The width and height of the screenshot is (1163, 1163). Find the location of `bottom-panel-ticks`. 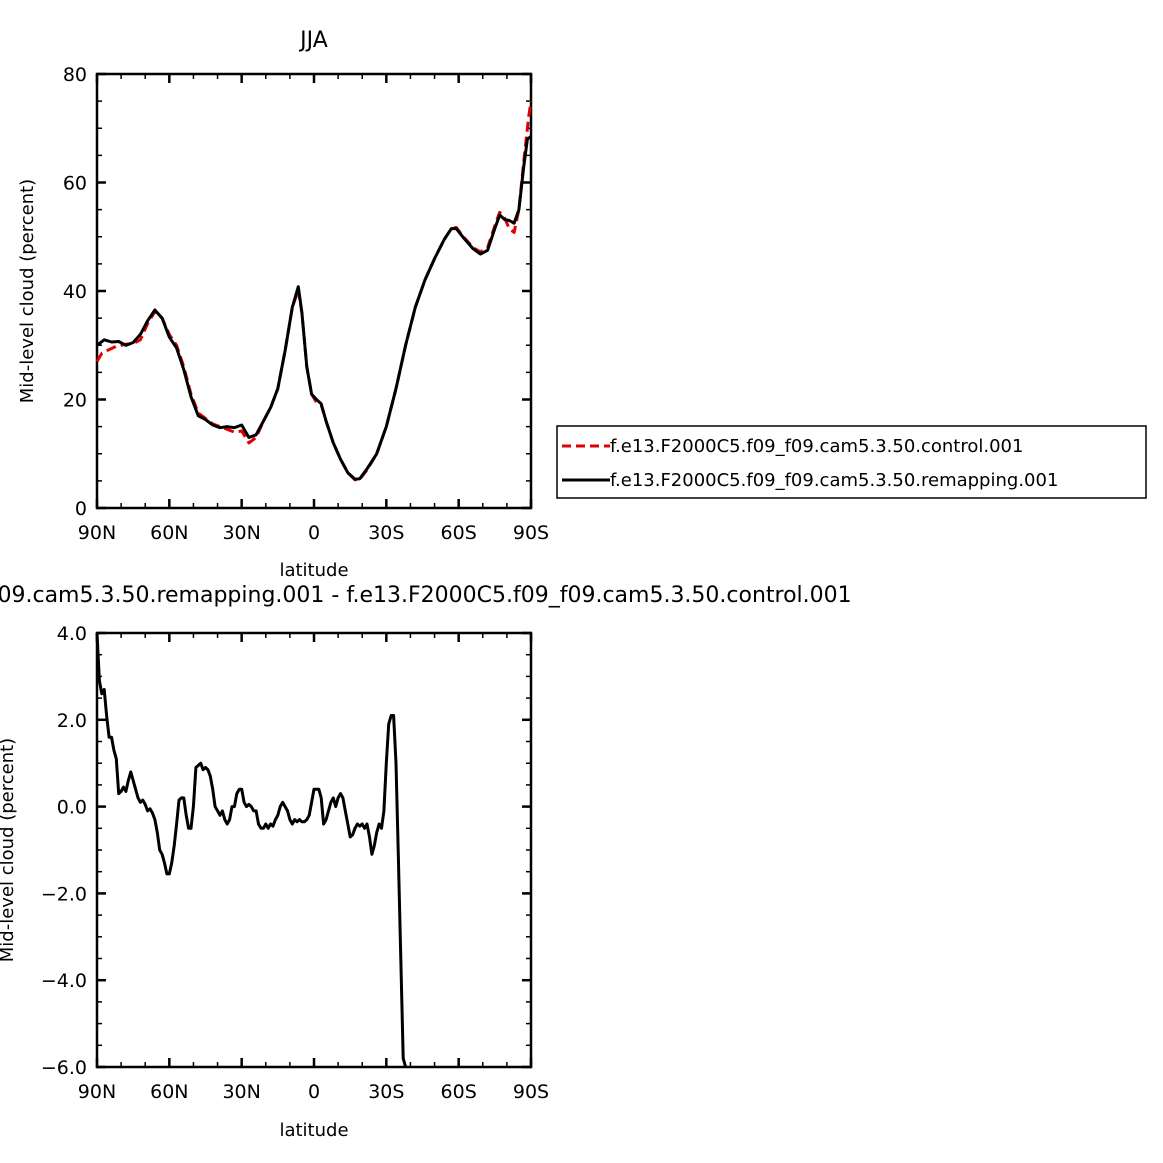

bottom-panel-ticks is located at coordinates (314, 850).